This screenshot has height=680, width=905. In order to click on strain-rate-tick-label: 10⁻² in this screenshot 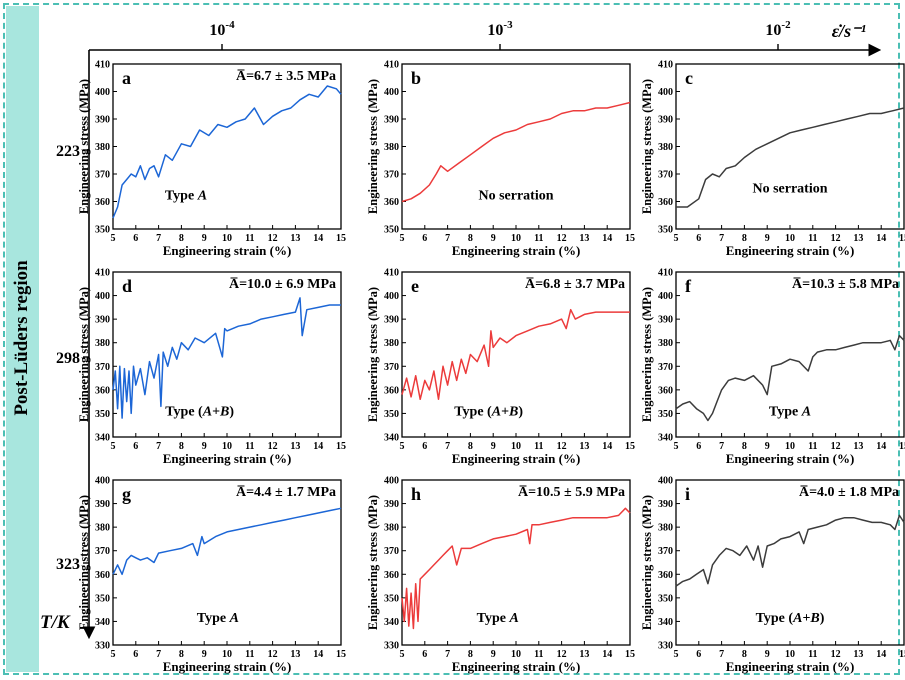, I will do `click(778, 29)`.